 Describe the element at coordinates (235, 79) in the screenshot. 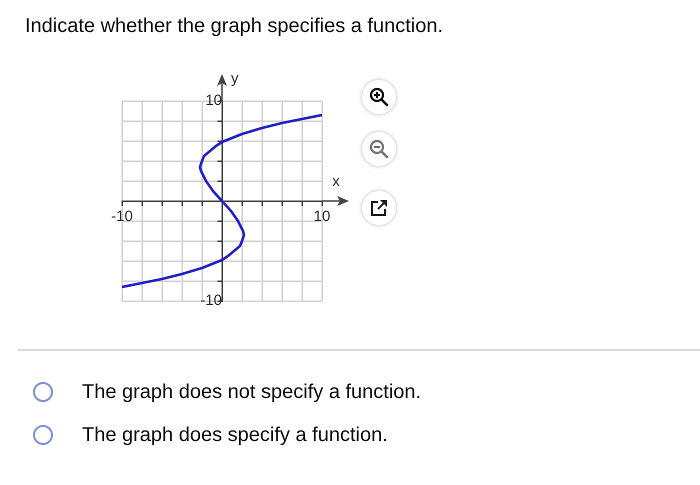

I see `y-axis-title: y` at that location.